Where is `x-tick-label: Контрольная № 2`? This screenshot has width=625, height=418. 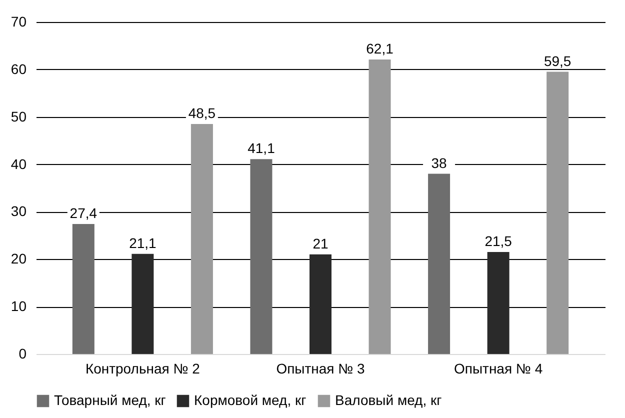
x-tick-label: Контрольная № 2 is located at coordinates (142, 368).